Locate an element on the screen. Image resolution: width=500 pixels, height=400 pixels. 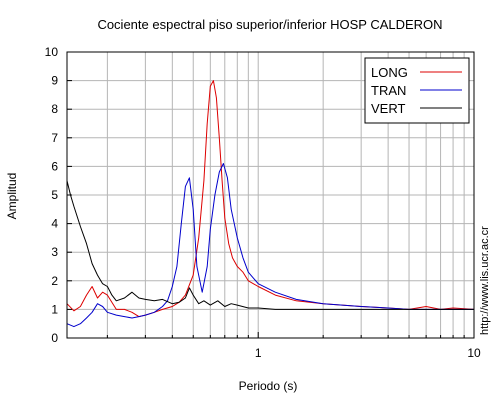
y-tick-label: 9 is located at coordinates (54, 81).